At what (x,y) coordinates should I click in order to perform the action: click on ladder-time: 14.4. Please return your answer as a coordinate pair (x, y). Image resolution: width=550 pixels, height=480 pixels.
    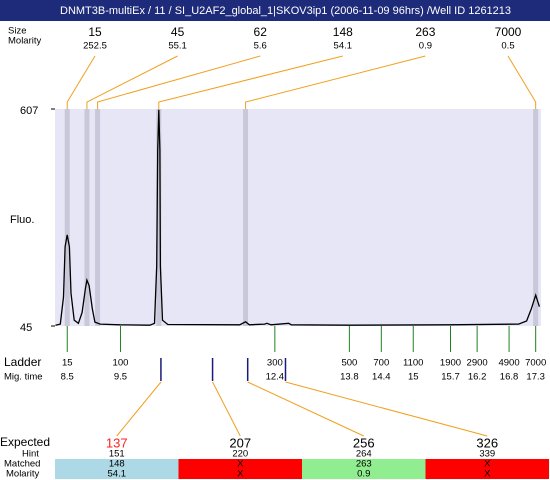
    Looking at the image, I should click on (381, 377).